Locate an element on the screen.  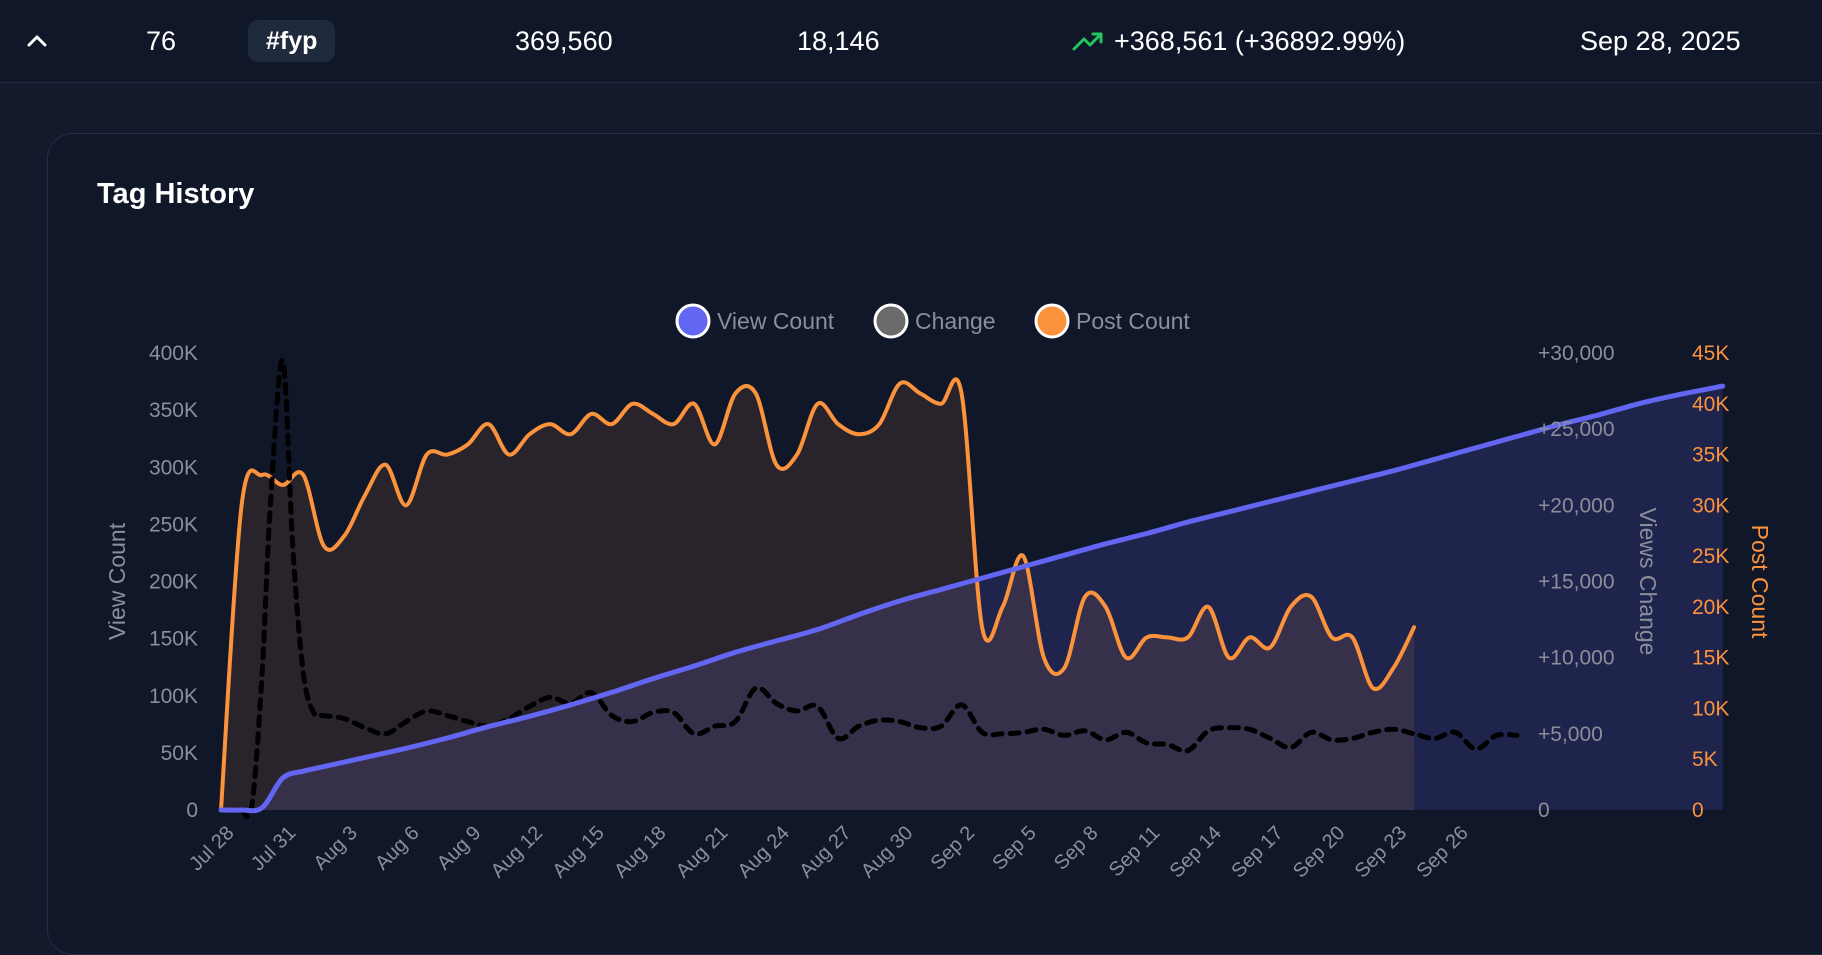
x-axis-tick-label: Aug 3 is located at coordinates (335, 848).